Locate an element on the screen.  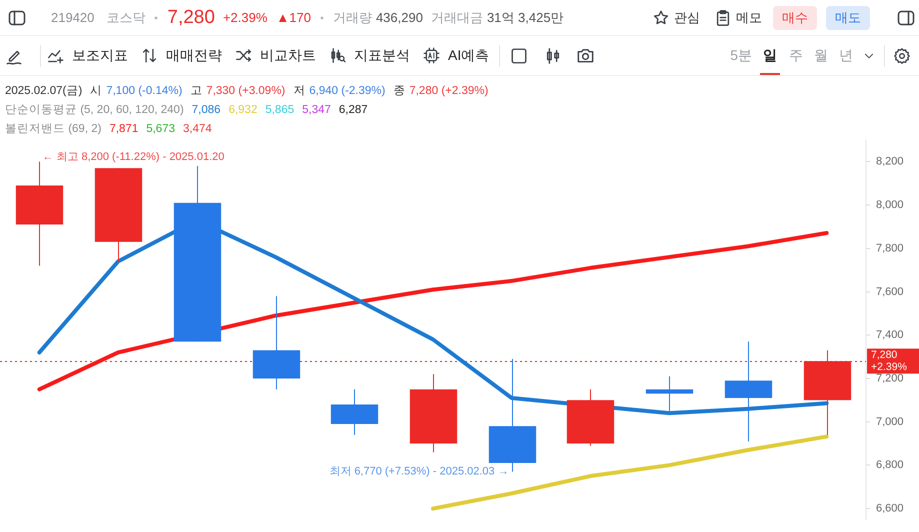
text: 31억 3,425만 is located at coordinates (525, 17).